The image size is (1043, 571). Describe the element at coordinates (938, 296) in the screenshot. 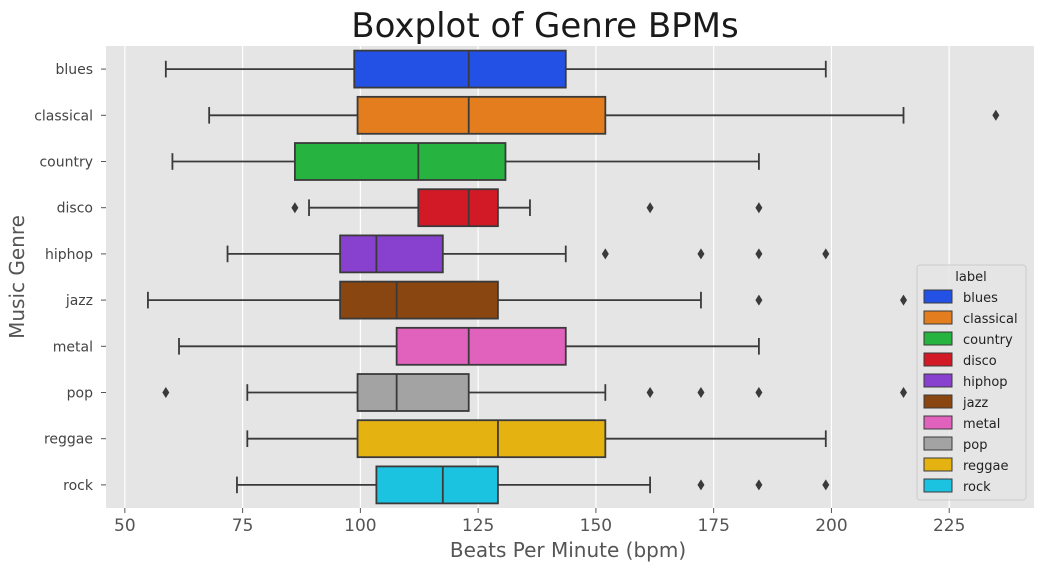

I see `legend-swatch-blues` at that location.